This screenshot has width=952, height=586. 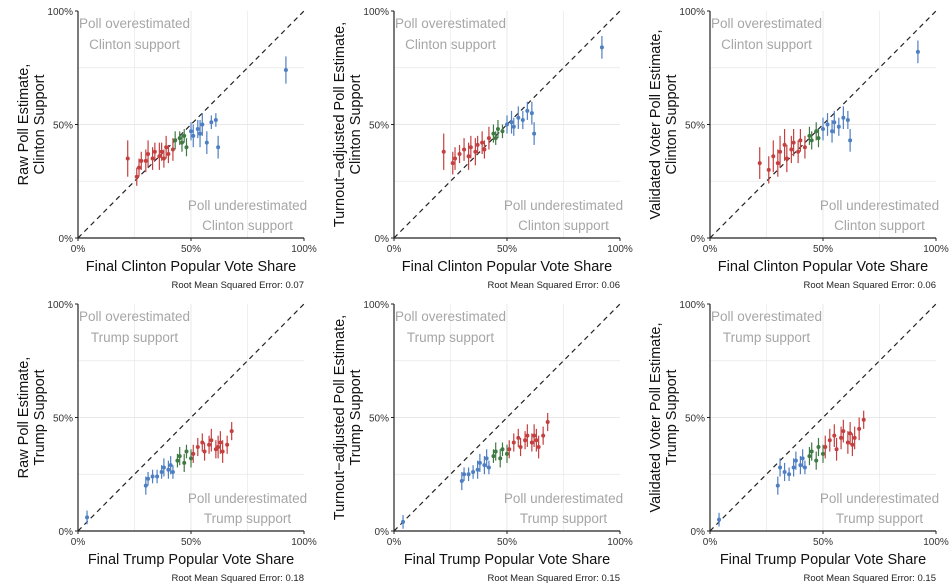 What do you see at coordinates (24, 418) in the screenshot?
I see `y-axis-title-line: Raw Poll Estimate,` at bounding box center [24, 418].